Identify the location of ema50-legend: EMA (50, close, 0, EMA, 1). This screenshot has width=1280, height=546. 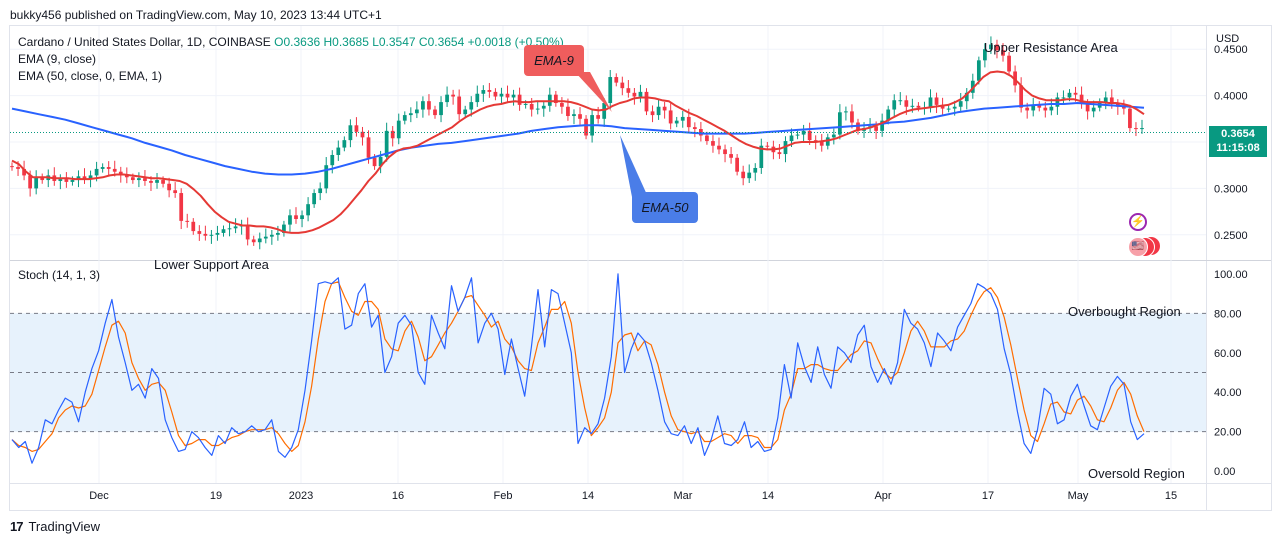
(90, 76).